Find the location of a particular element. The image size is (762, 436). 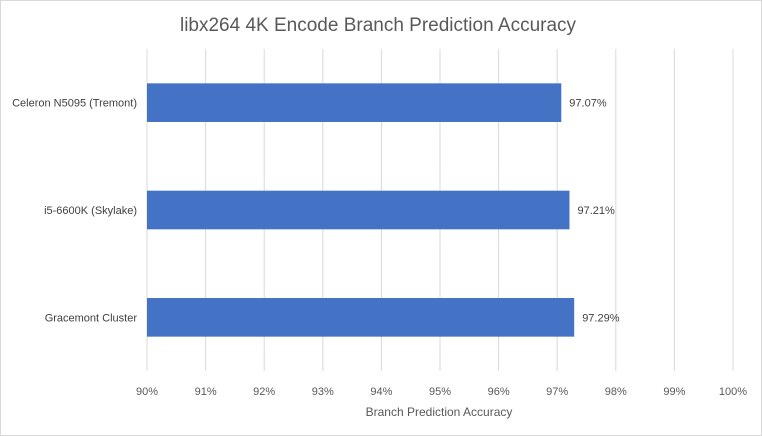

data-label: 97.21% is located at coordinates (597, 211).